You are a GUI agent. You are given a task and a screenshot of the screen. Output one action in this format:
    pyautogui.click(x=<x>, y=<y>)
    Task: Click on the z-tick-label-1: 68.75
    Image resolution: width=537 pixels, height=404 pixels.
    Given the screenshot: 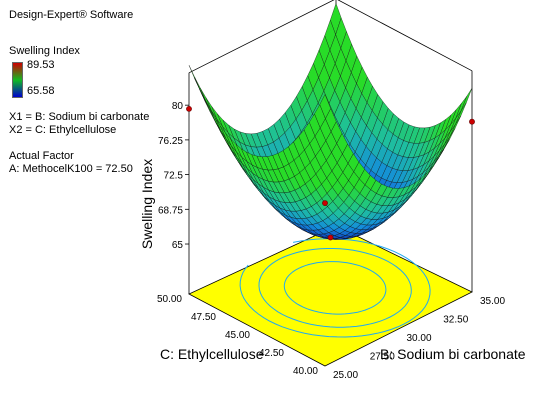 What is the action you would take?
    pyautogui.click(x=170, y=210)
    